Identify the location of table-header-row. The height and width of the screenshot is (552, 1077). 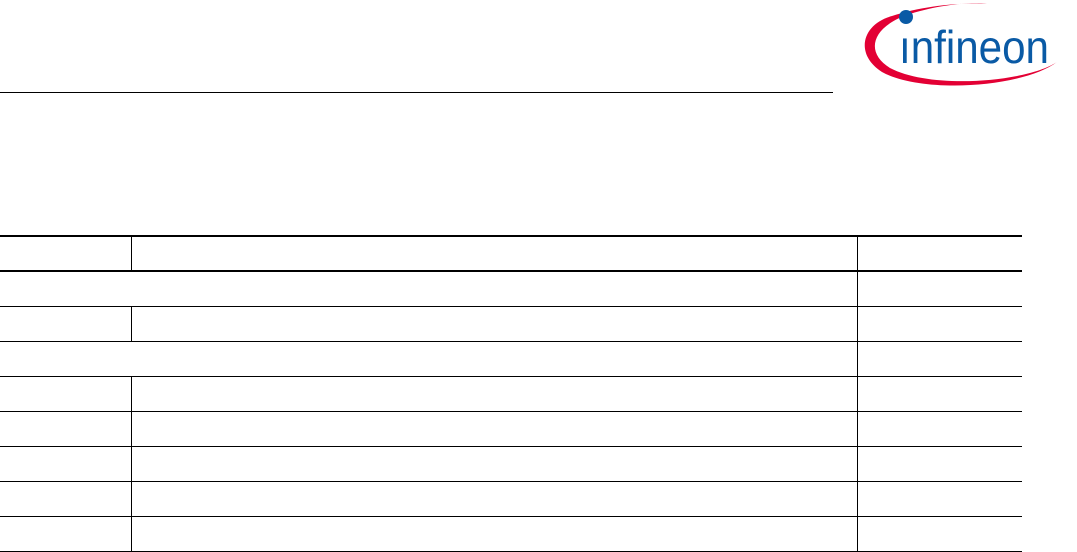
(511, 253).